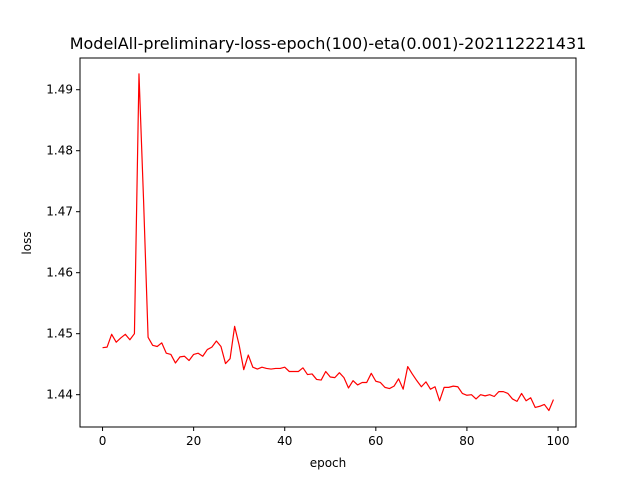 Image resolution: width=640 pixels, height=480 pixels. What do you see at coordinates (466, 441) in the screenshot?
I see `x-tick-label: 80` at bounding box center [466, 441].